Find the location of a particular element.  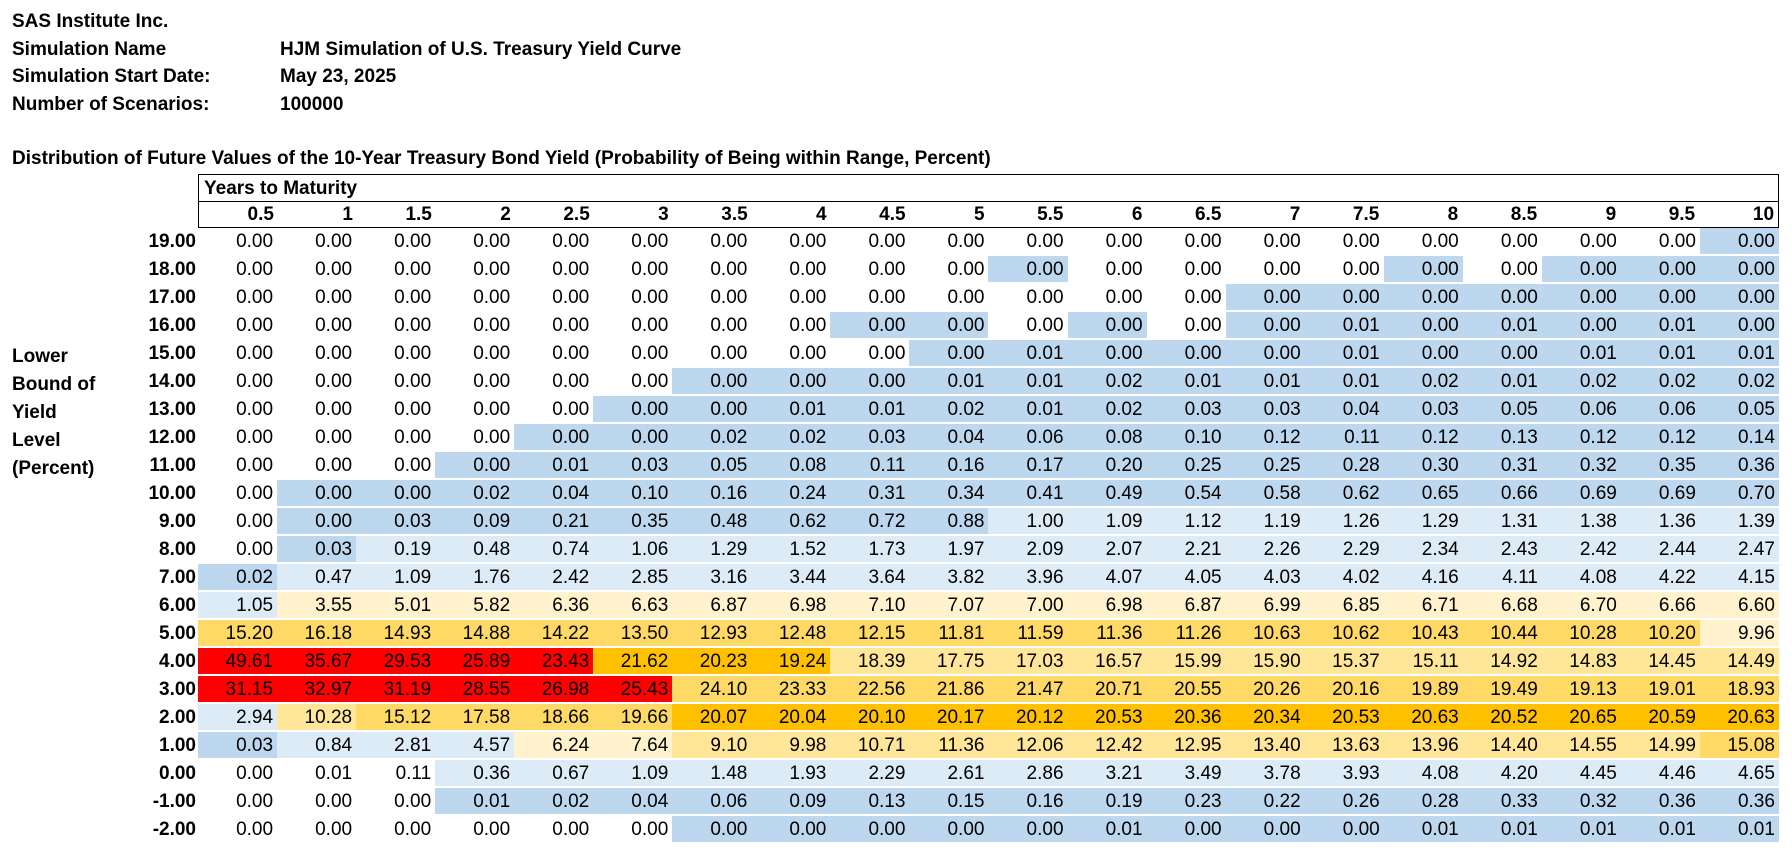

table-cell: 15.20 is located at coordinates (238, 633).